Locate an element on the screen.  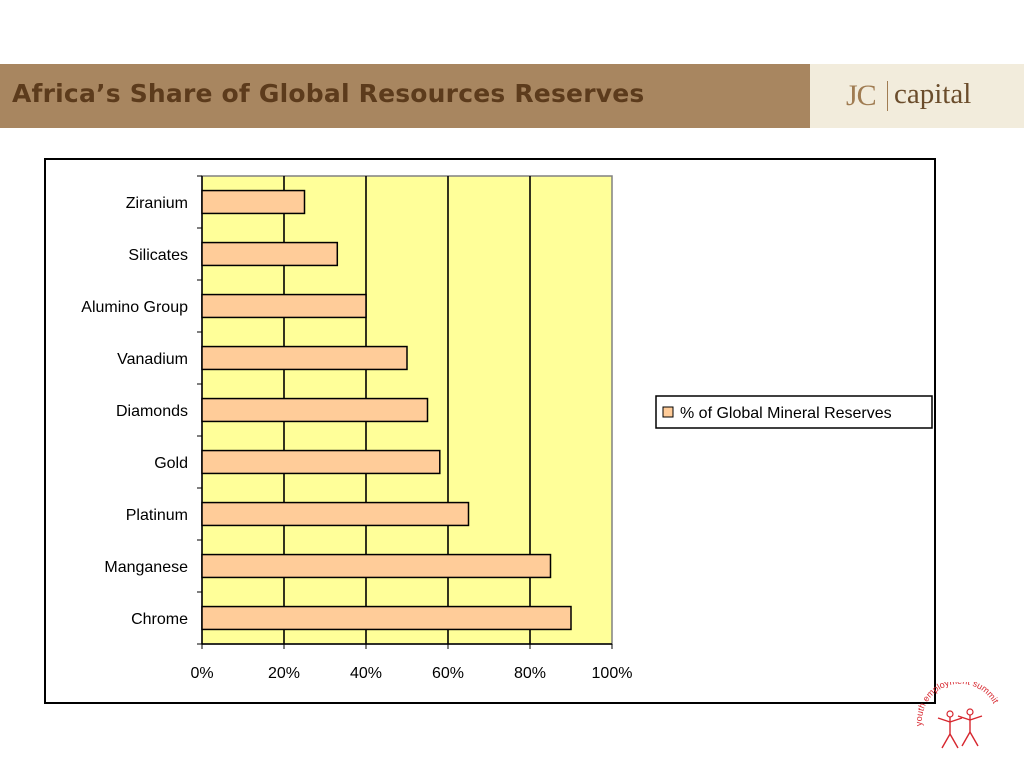
y-tick-label: Vanadium is located at coordinates (152, 359).